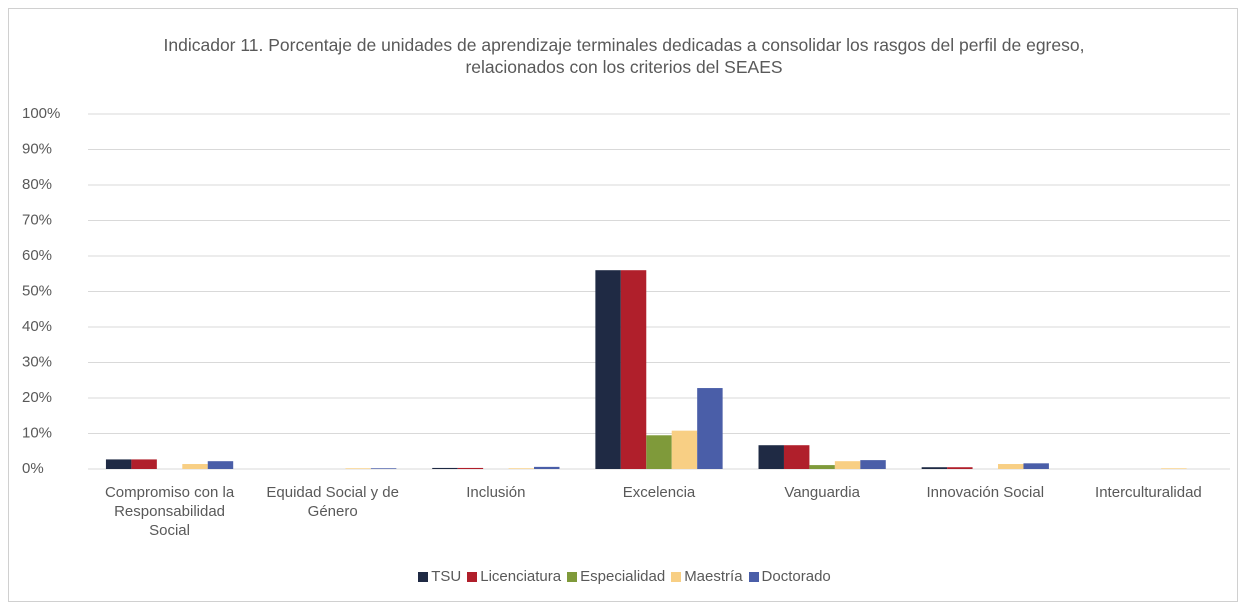 The image size is (1249, 608). What do you see at coordinates (37, 255) in the screenshot?
I see `y-tick-label: 60%` at bounding box center [37, 255].